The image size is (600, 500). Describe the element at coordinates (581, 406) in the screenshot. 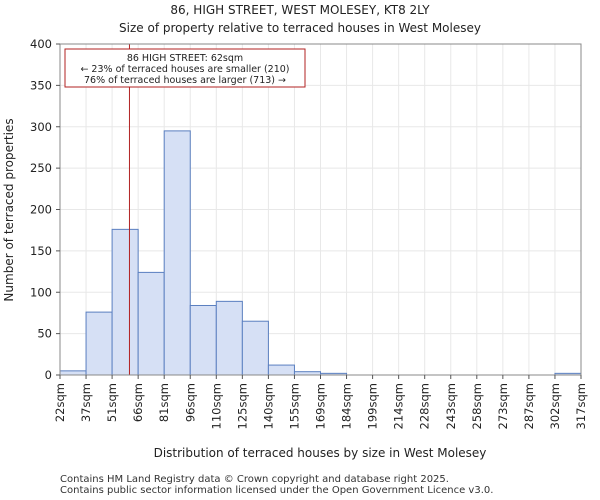

I see `x-tick-label-317sqm: 317sqm` at that location.